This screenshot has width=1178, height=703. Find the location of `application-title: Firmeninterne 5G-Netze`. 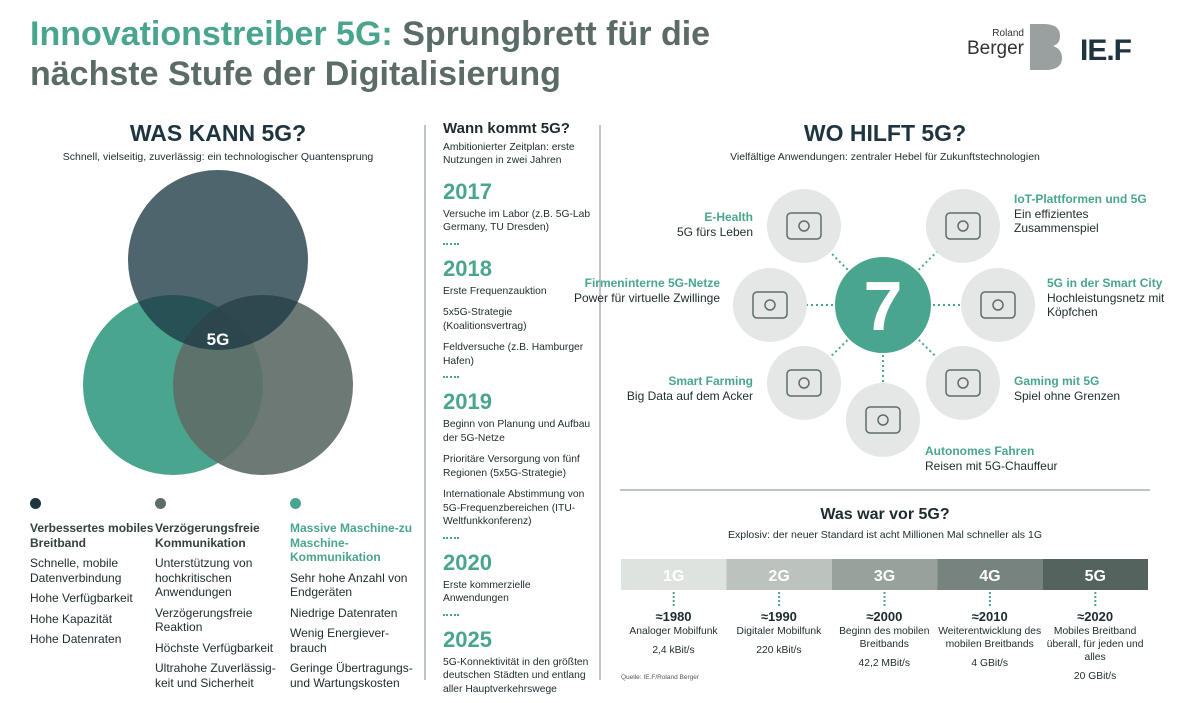

application-title: Firmeninterne 5G-Netze is located at coordinates (652, 283).